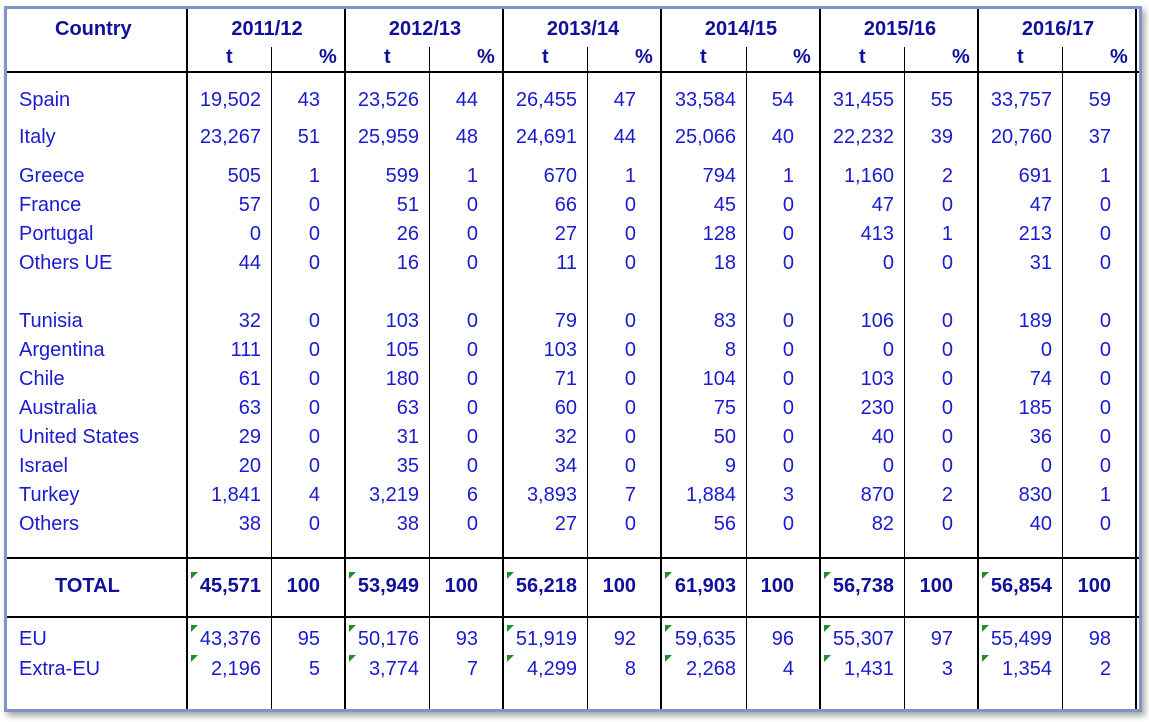 This screenshot has width=1149, height=722. Describe the element at coordinates (249, 205) in the screenshot. I see `value-t: 57` at that location.